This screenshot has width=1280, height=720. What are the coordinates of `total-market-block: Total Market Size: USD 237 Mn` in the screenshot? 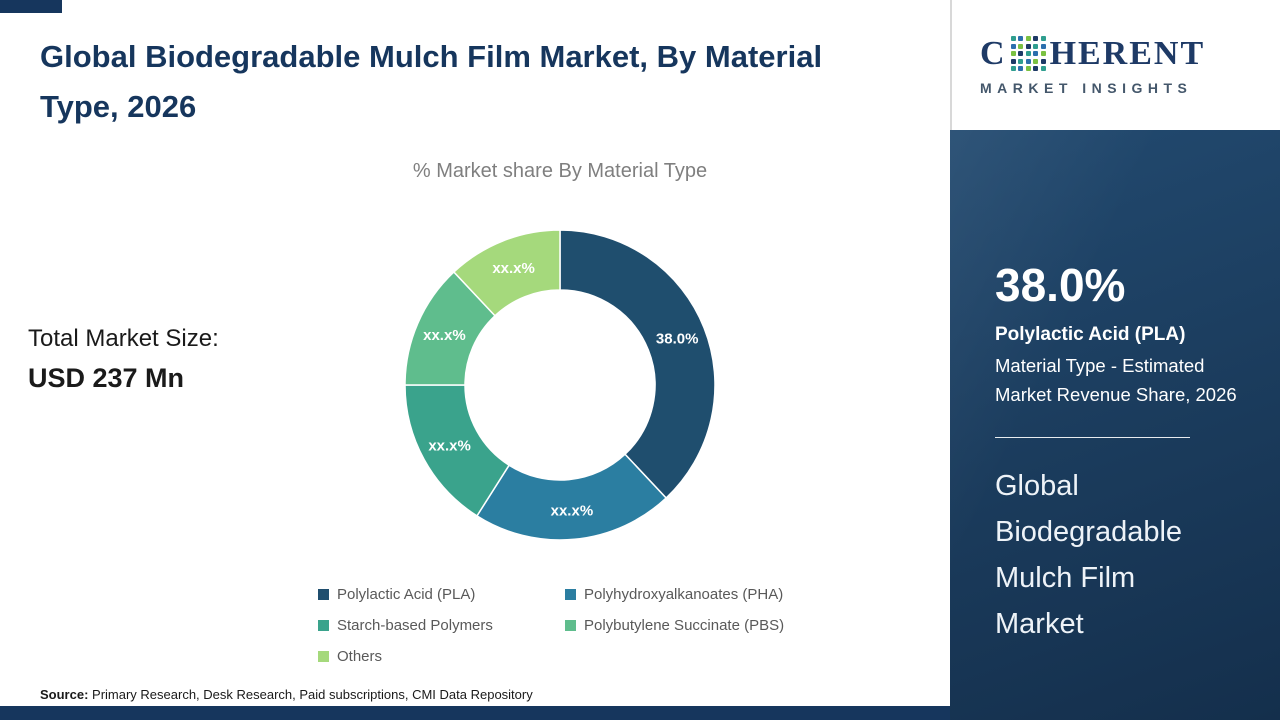 It's located at (123, 359).